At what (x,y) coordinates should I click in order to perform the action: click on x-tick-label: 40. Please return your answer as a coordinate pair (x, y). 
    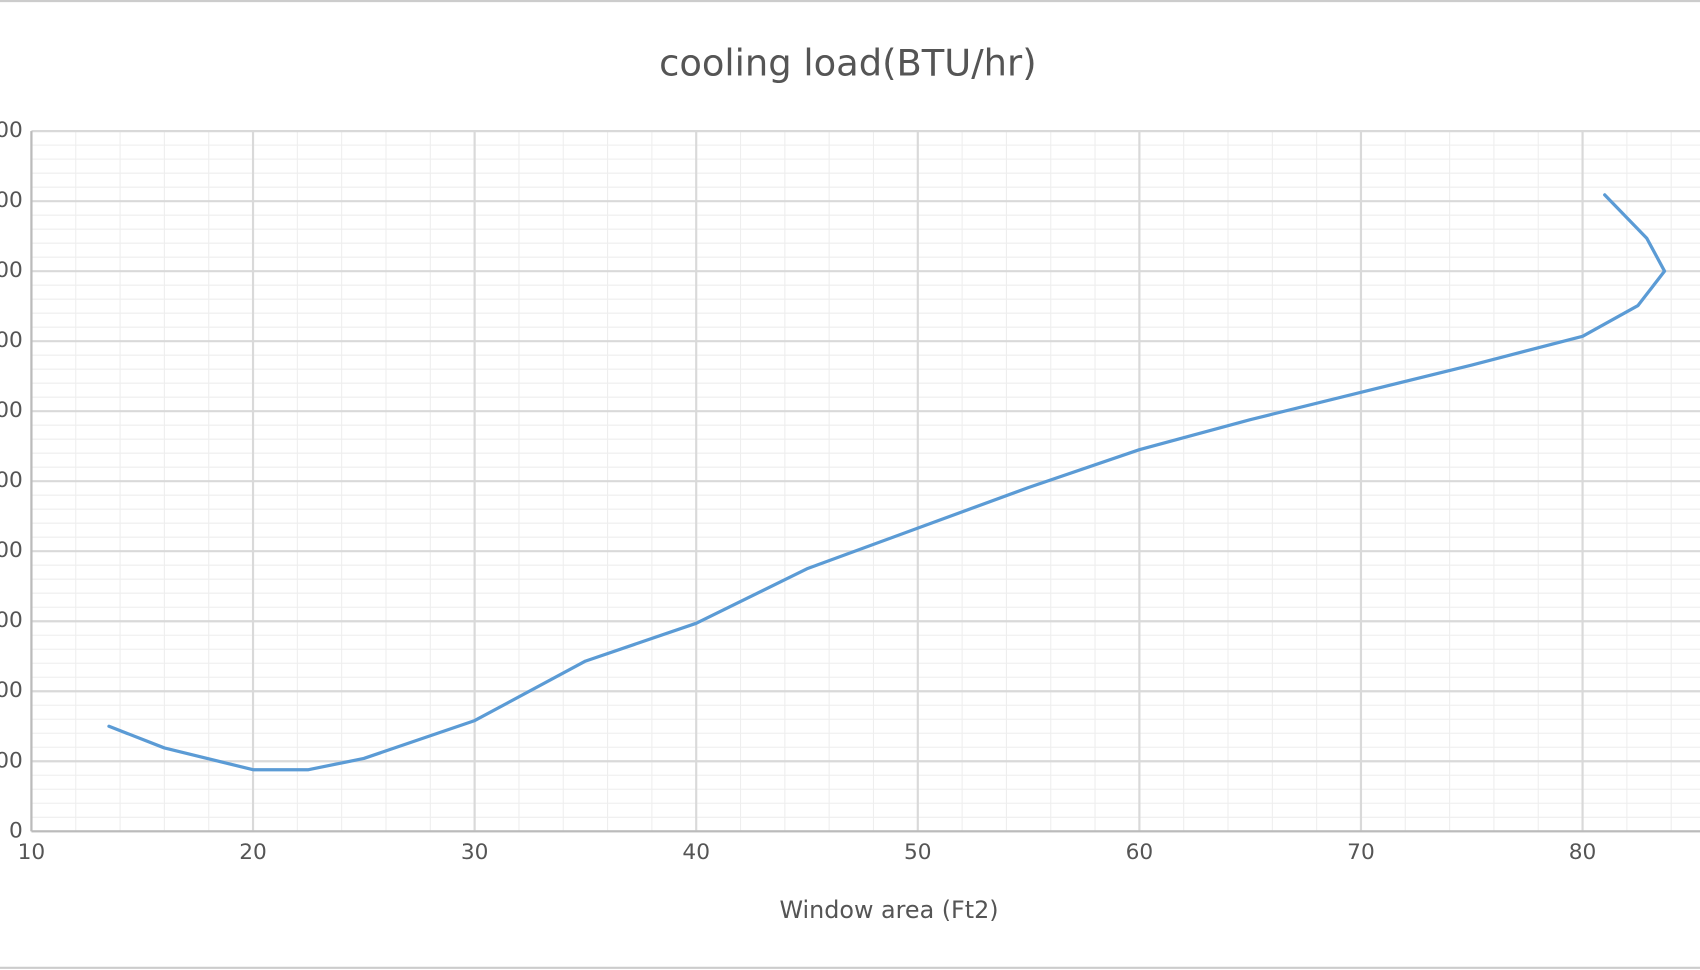
    Looking at the image, I should click on (696, 852).